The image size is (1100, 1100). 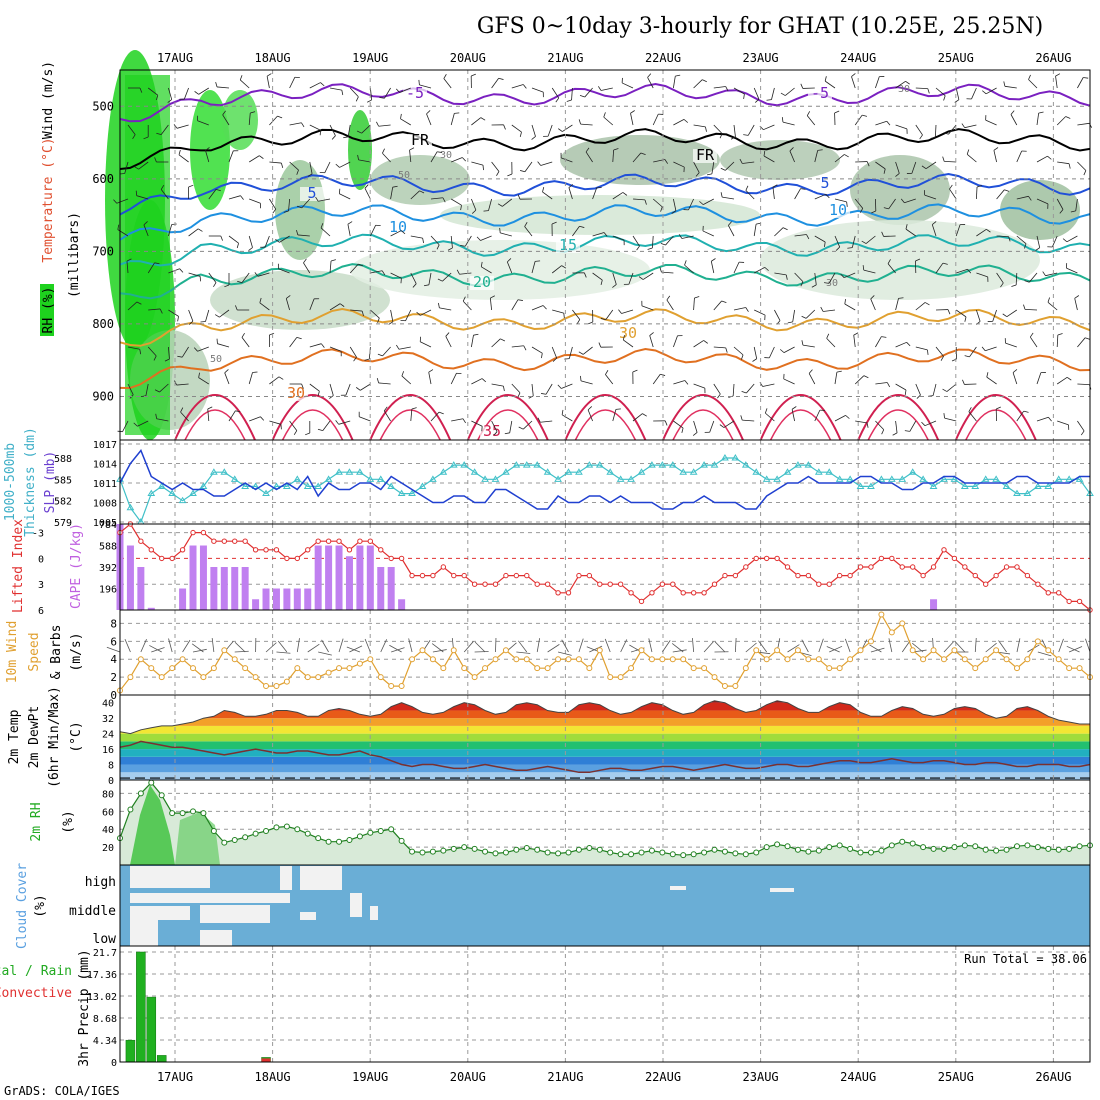 What do you see at coordinates (215, 417) in the screenshot?
I see `isotherm-35-arc` at bounding box center [215, 417].